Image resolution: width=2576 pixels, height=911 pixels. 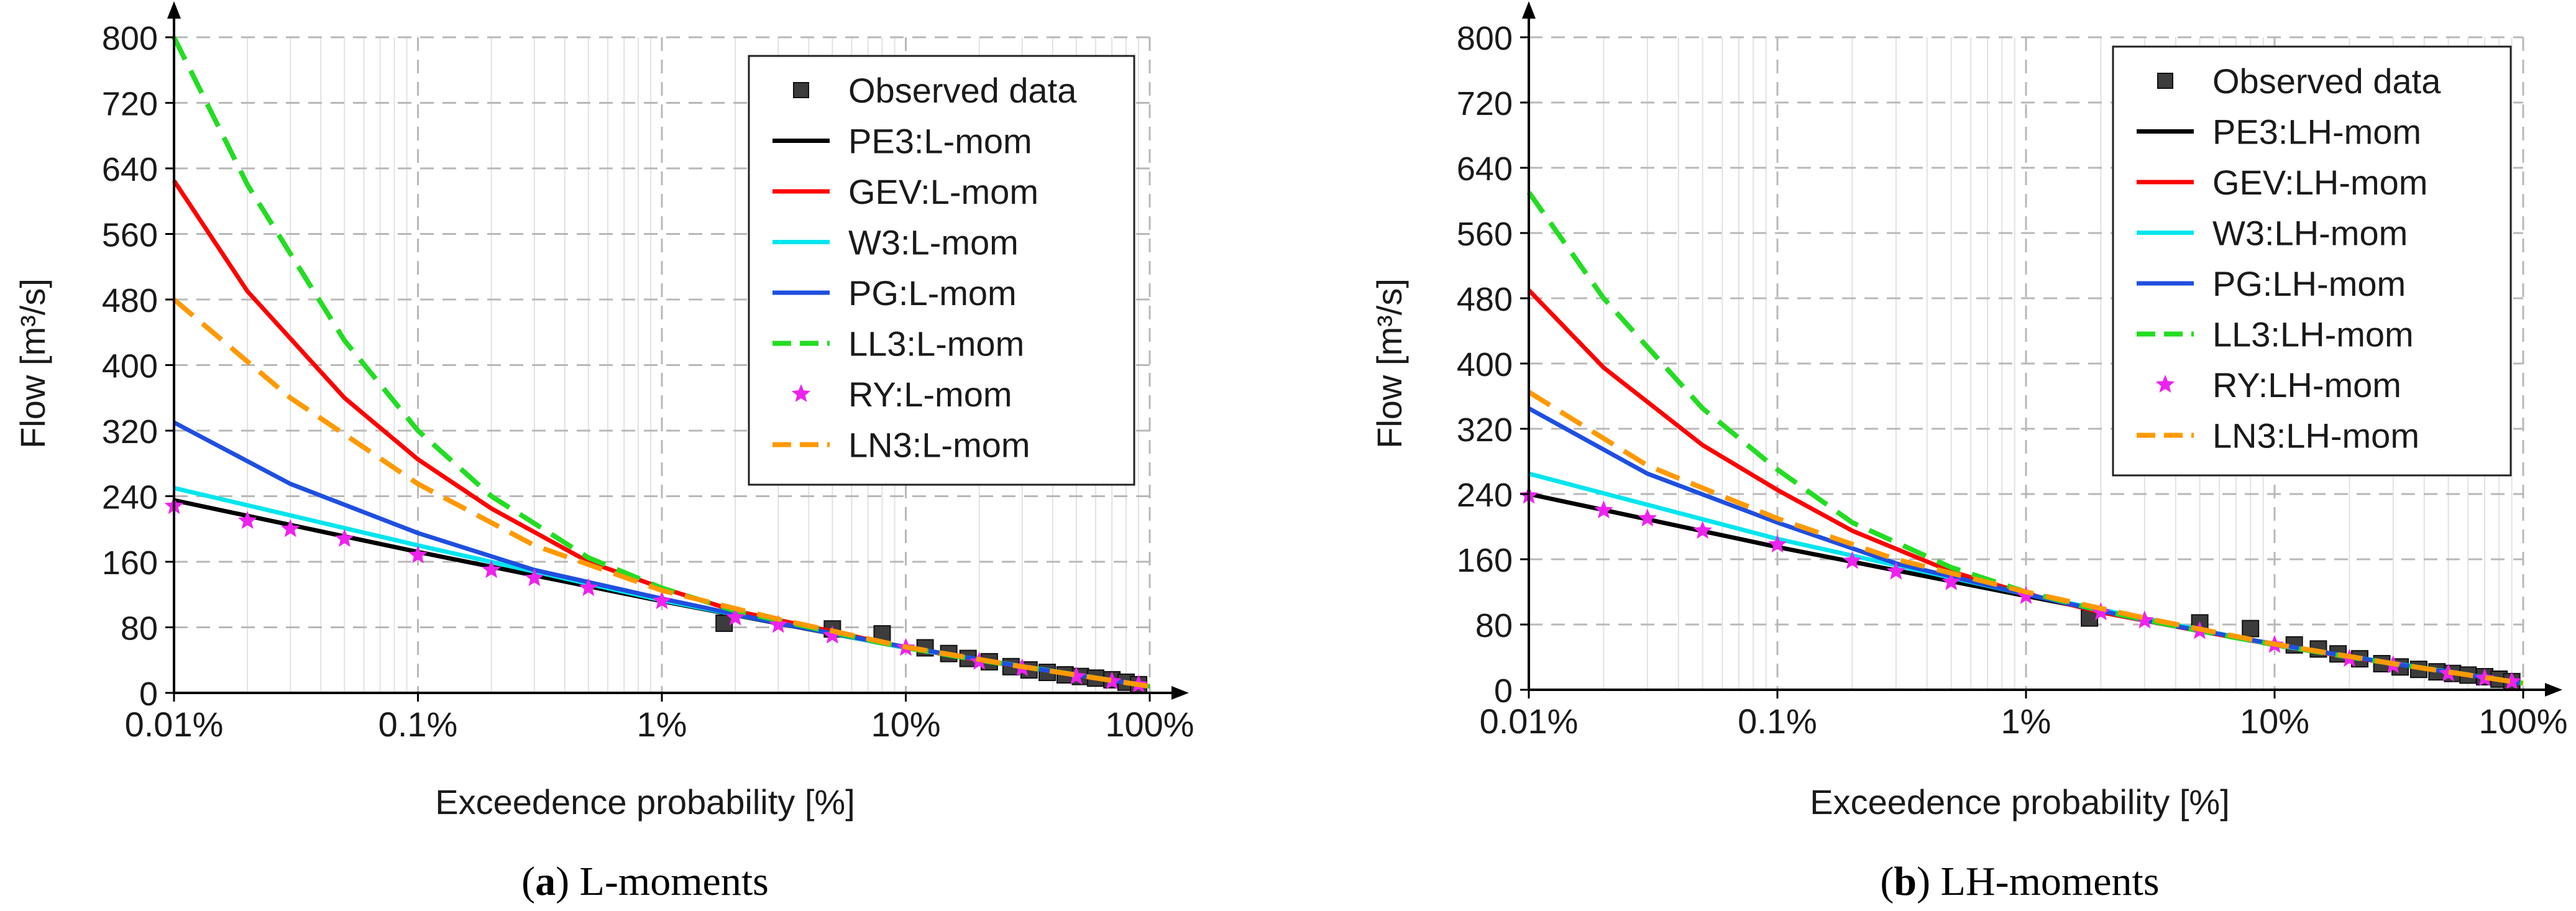 What do you see at coordinates (2306, 385) in the screenshot?
I see `legend-label: RY:LH-mom` at bounding box center [2306, 385].